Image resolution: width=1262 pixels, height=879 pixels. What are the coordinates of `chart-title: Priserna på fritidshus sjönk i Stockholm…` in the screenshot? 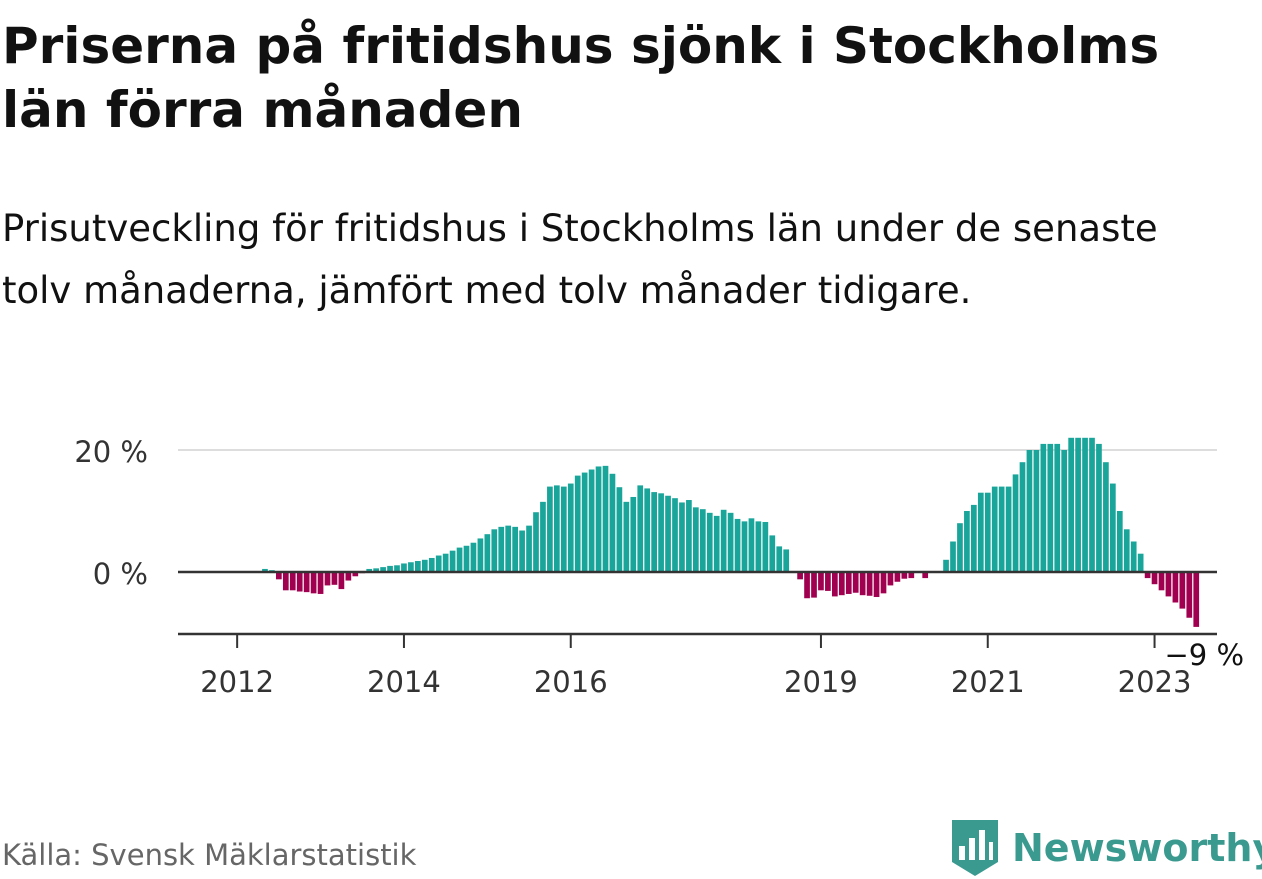 It's located at (581, 78).